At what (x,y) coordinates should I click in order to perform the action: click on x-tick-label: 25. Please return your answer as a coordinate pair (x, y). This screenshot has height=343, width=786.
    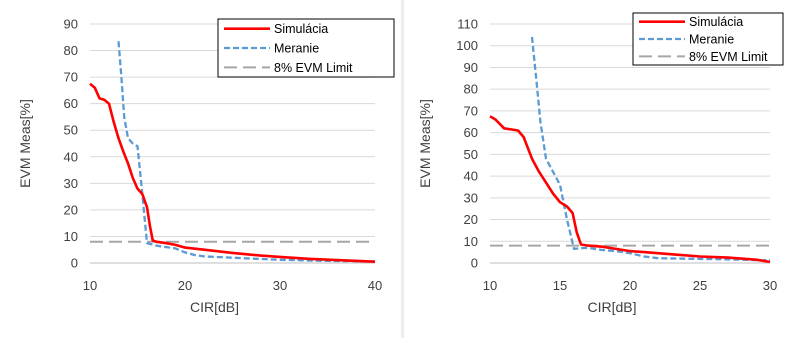
    Looking at the image, I should click on (700, 285).